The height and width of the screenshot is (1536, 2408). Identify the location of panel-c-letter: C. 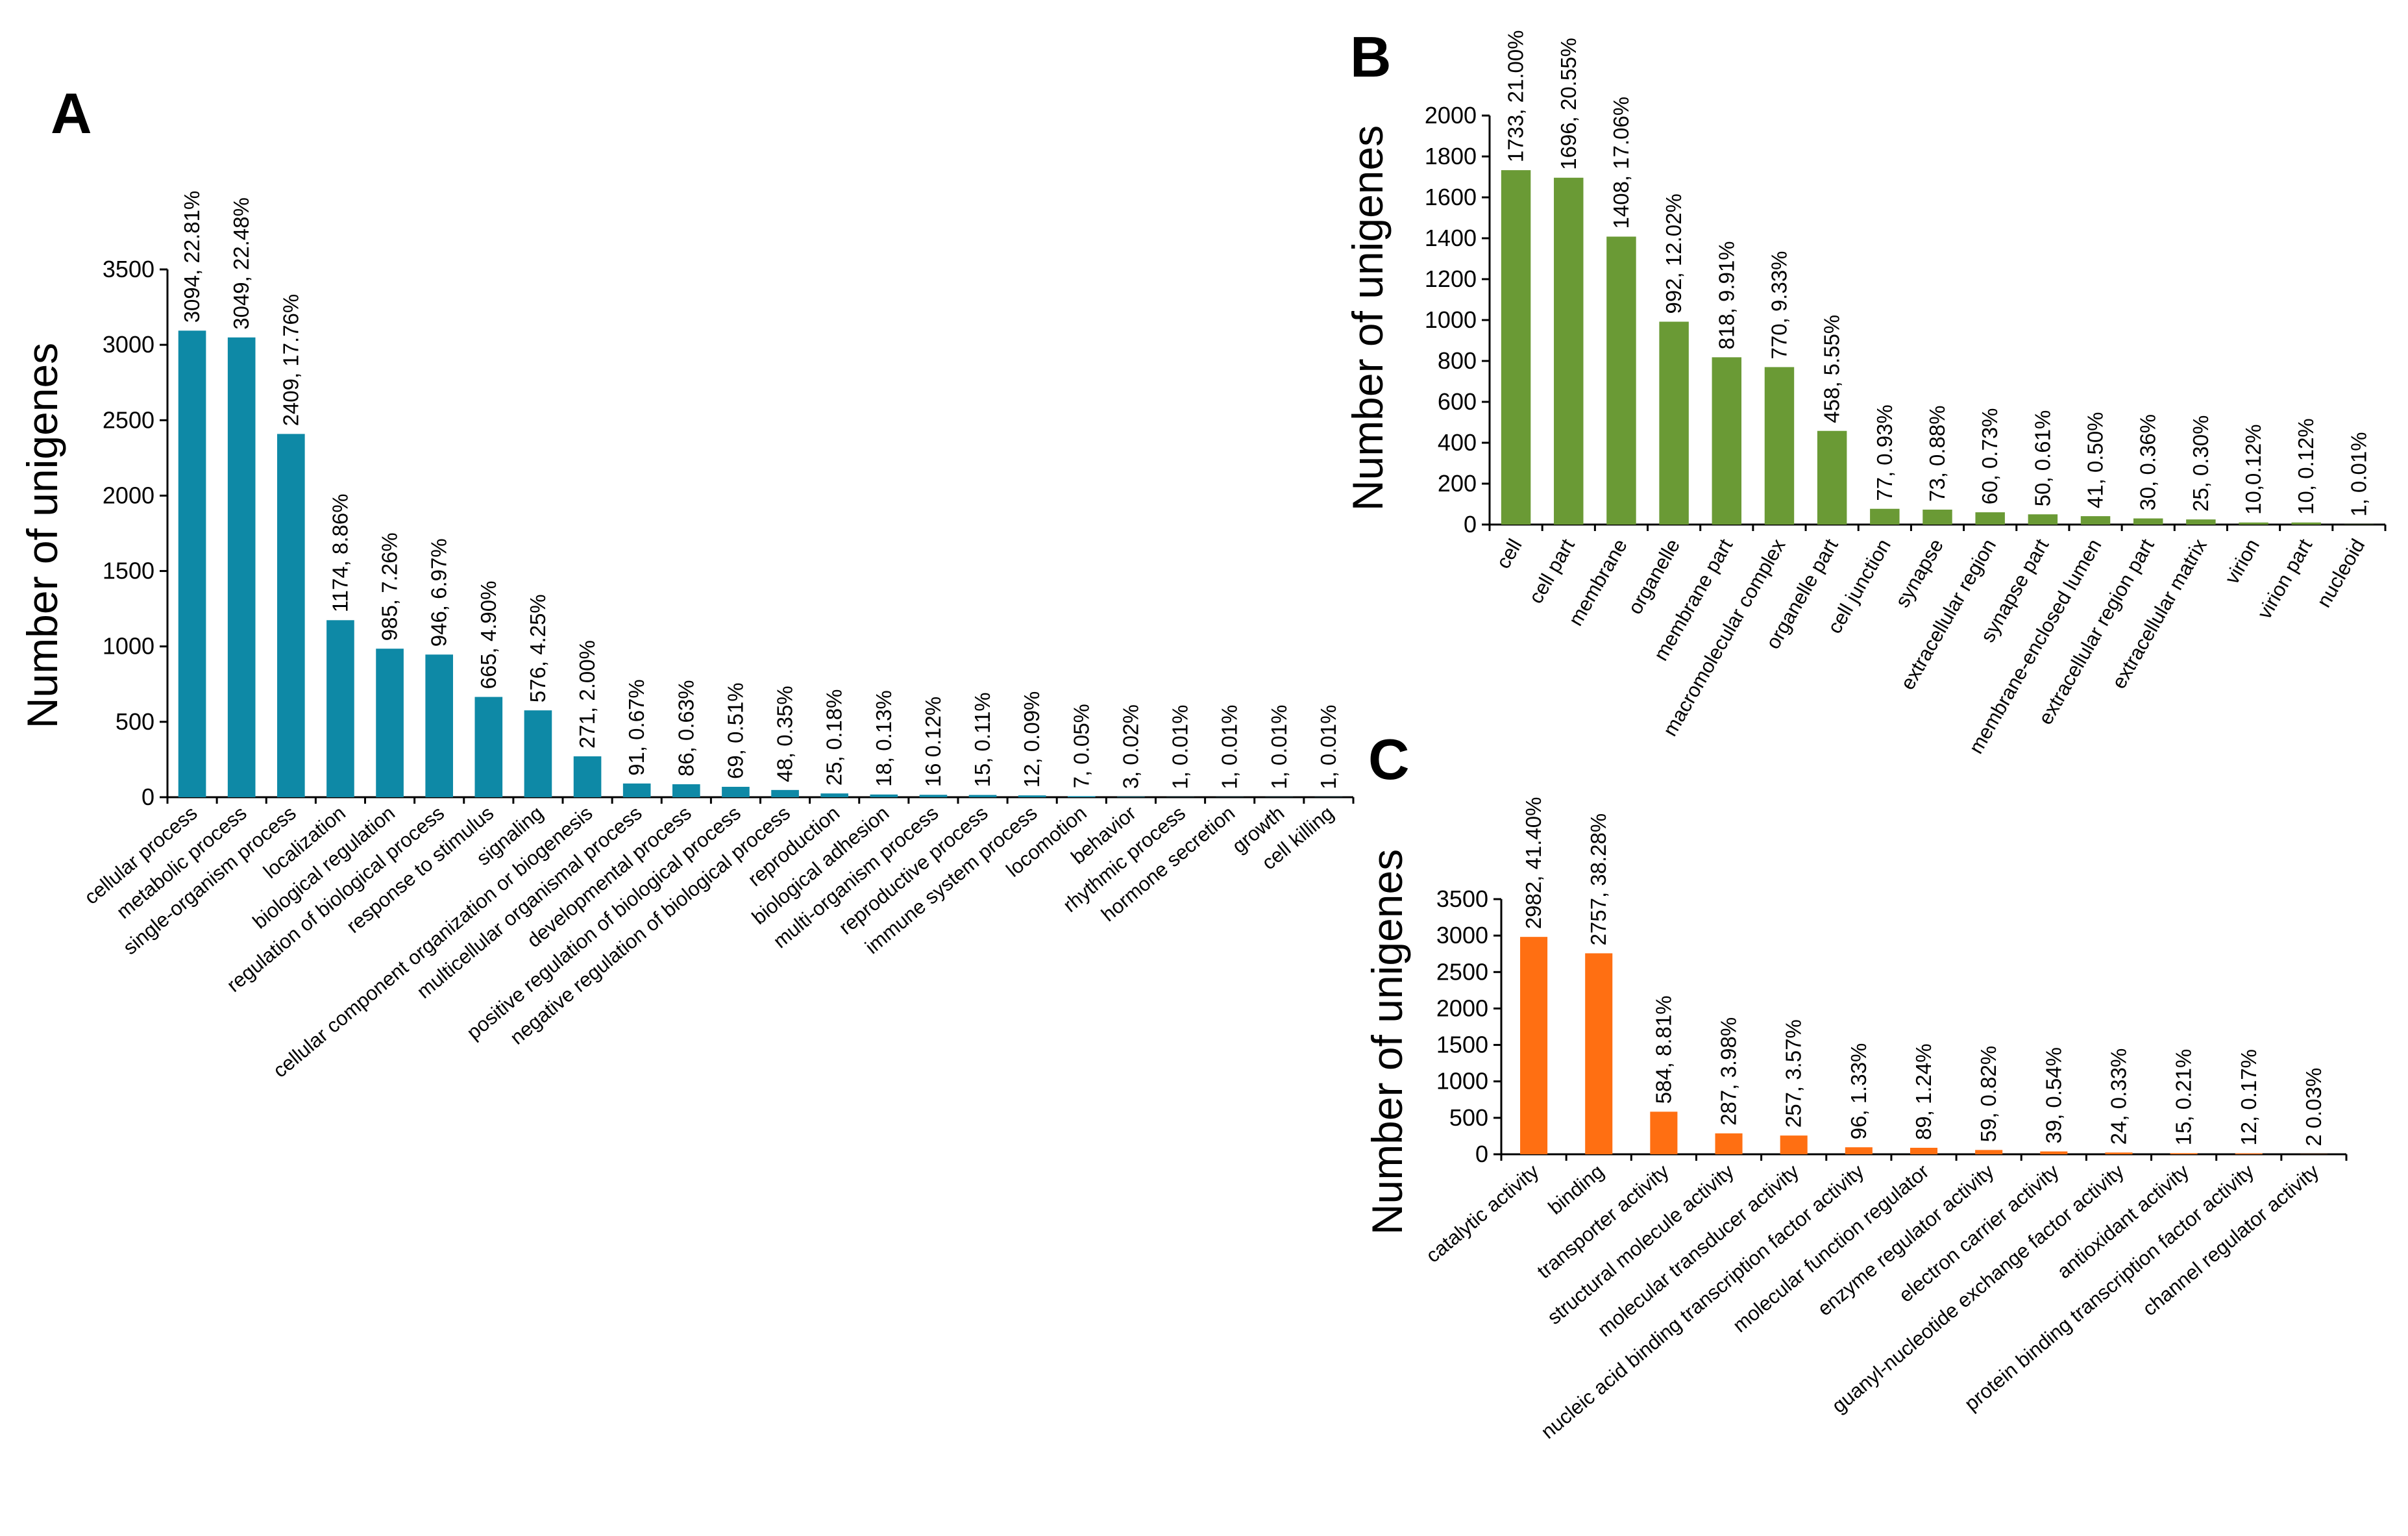
(1389, 759).